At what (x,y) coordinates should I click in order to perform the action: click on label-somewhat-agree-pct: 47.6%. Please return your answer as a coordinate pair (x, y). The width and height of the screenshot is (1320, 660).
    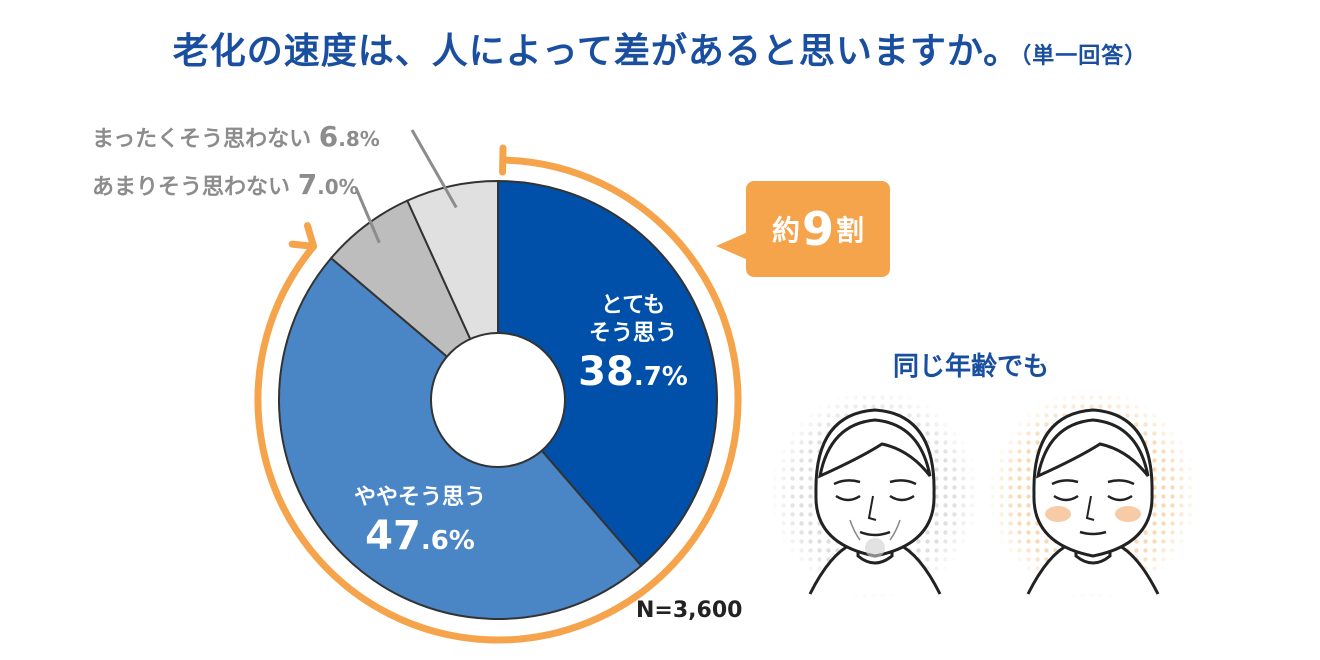
    Looking at the image, I should click on (420, 536).